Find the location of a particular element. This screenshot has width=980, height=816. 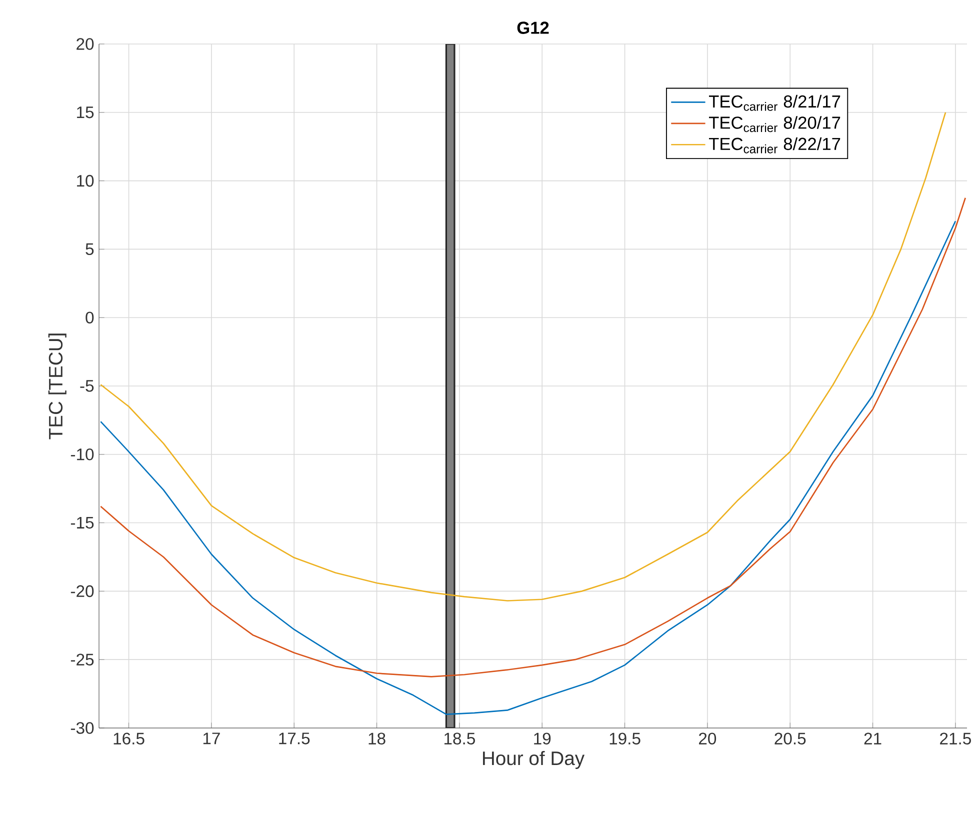

x-tick-label: 20 is located at coordinates (707, 738).